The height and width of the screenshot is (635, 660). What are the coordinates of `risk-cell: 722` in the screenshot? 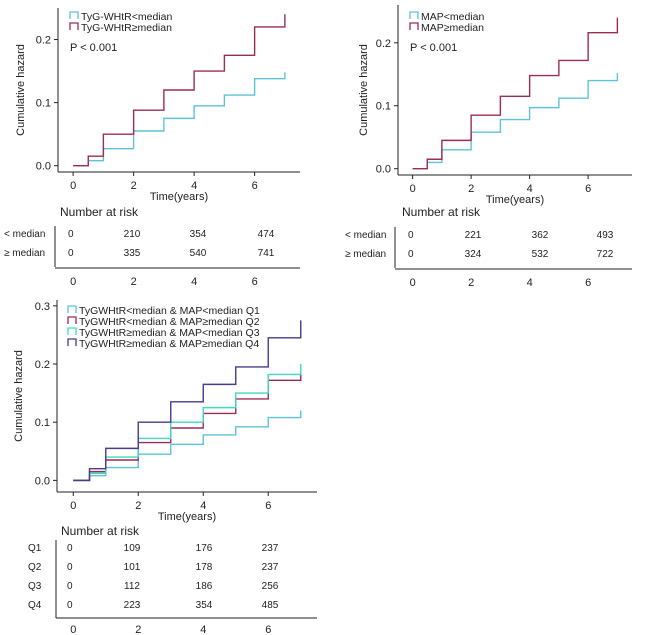 It's located at (605, 254).